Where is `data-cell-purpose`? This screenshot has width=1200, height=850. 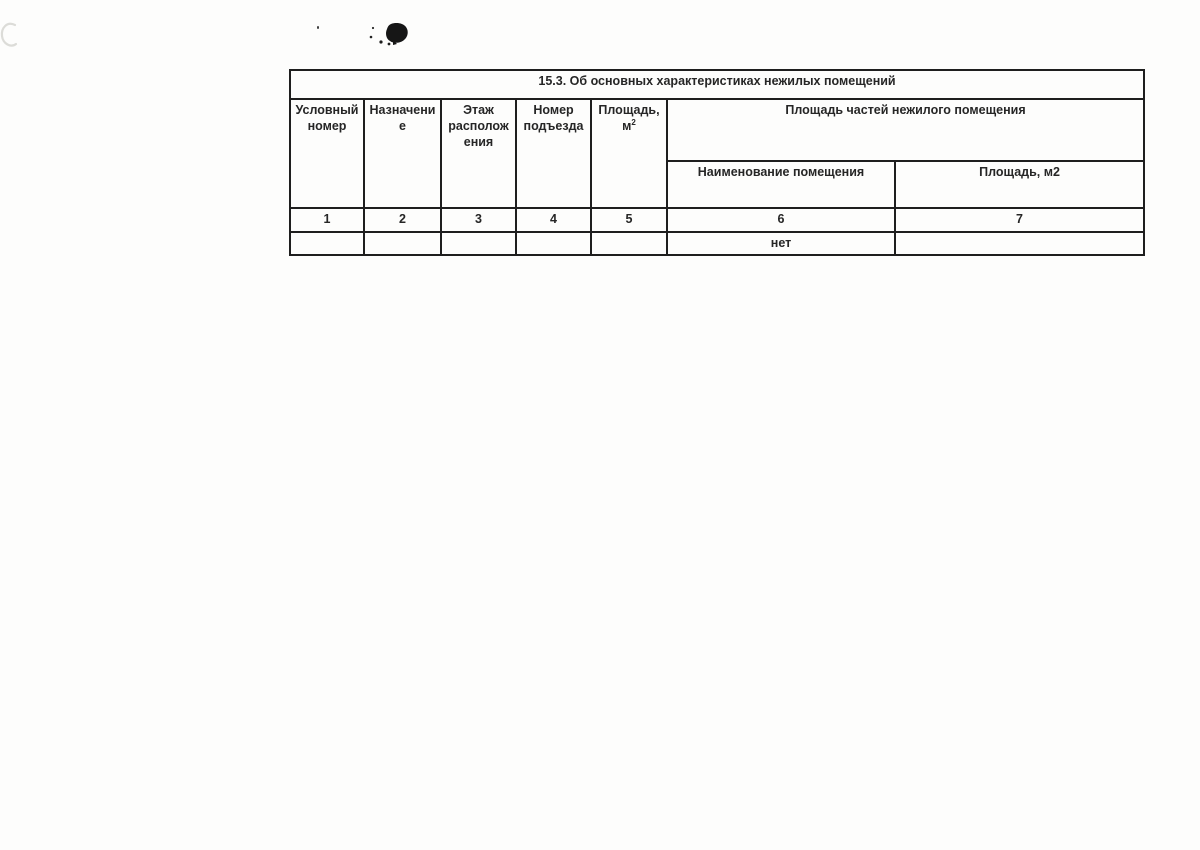 data-cell-purpose is located at coordinates (402, 243).